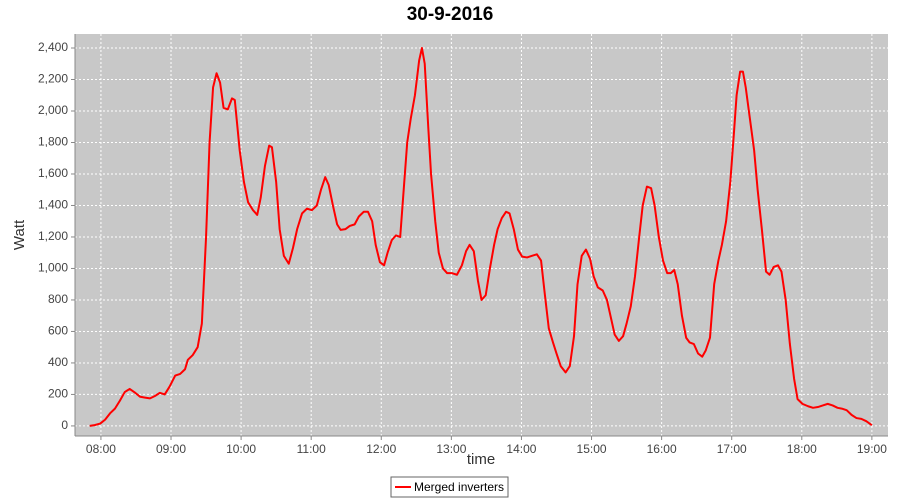  I want to click on x-tick-label: 08:00, so click(101, 449).